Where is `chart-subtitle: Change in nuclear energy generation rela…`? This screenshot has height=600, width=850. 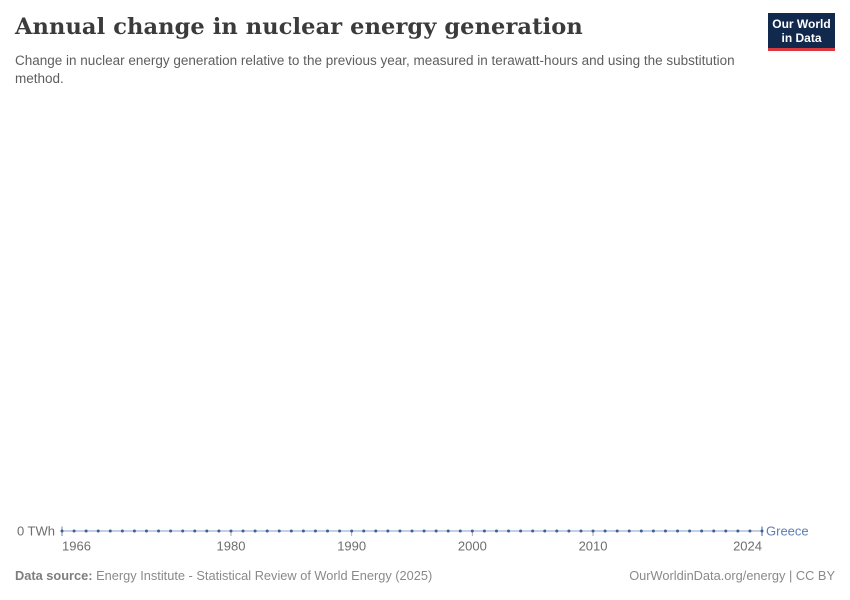 chart-subtitle: Change in nuclear energy generation rela… is located at coordinates (375, 69).